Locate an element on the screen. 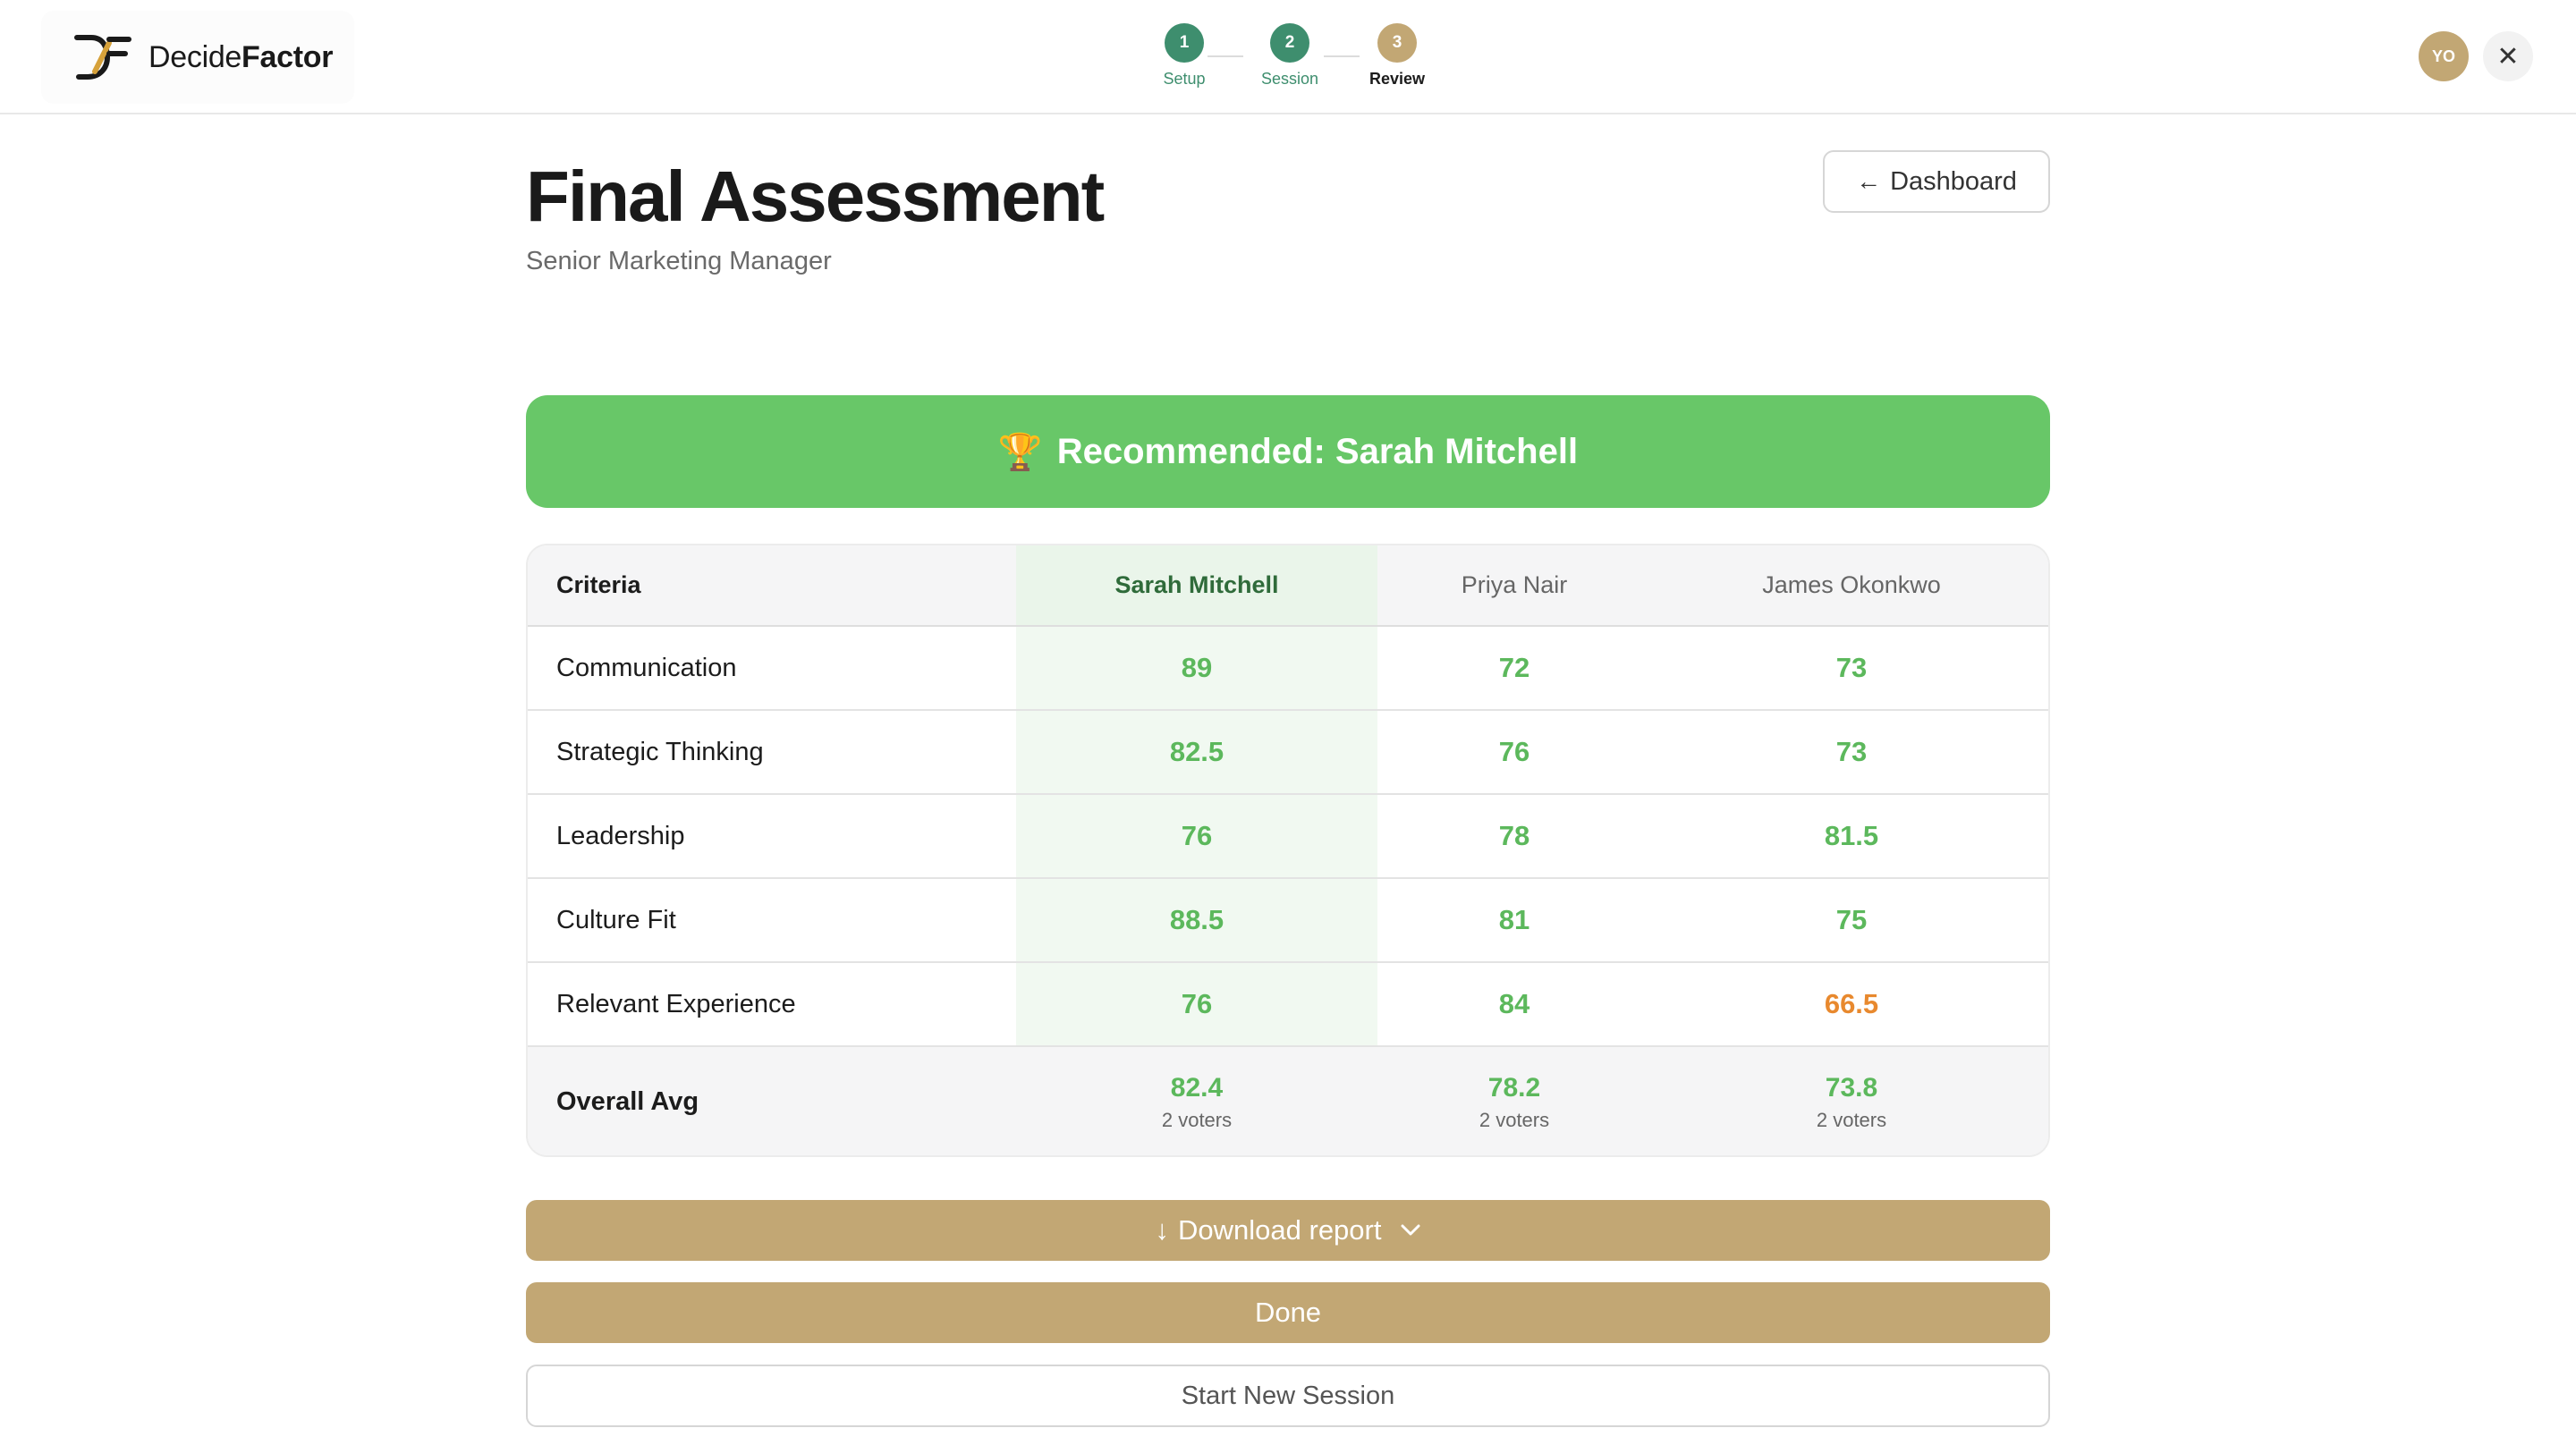 This screenshot has height=1445, width=2576. score-cell-warning: 66.5 is located at coordinates (1849, 1004).